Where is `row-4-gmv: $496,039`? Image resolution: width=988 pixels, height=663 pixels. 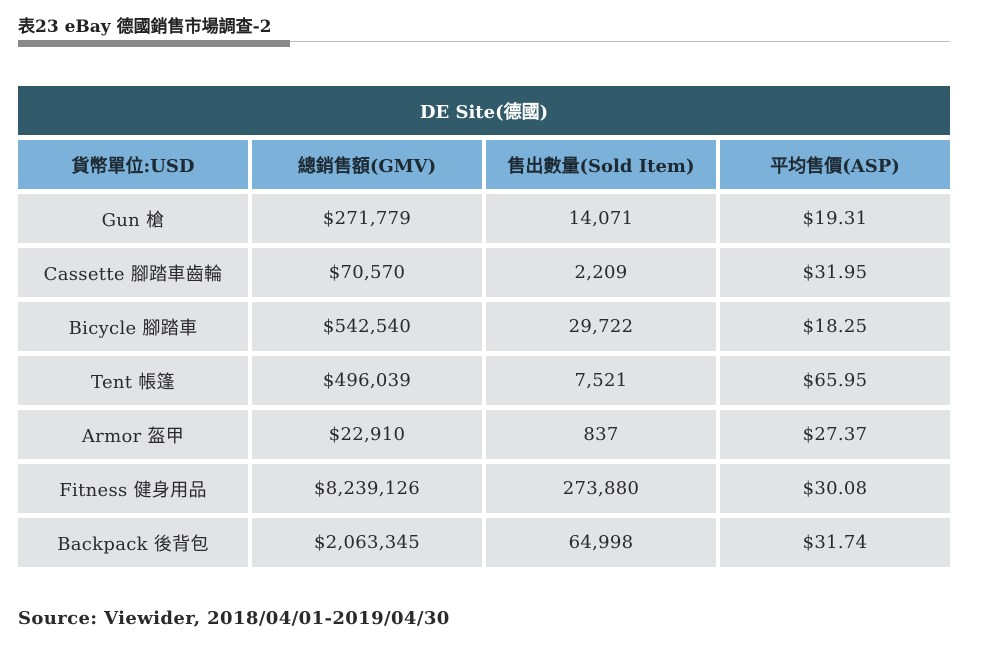
row-4-gmv: $496,039 is located at coordinates (367, 380).